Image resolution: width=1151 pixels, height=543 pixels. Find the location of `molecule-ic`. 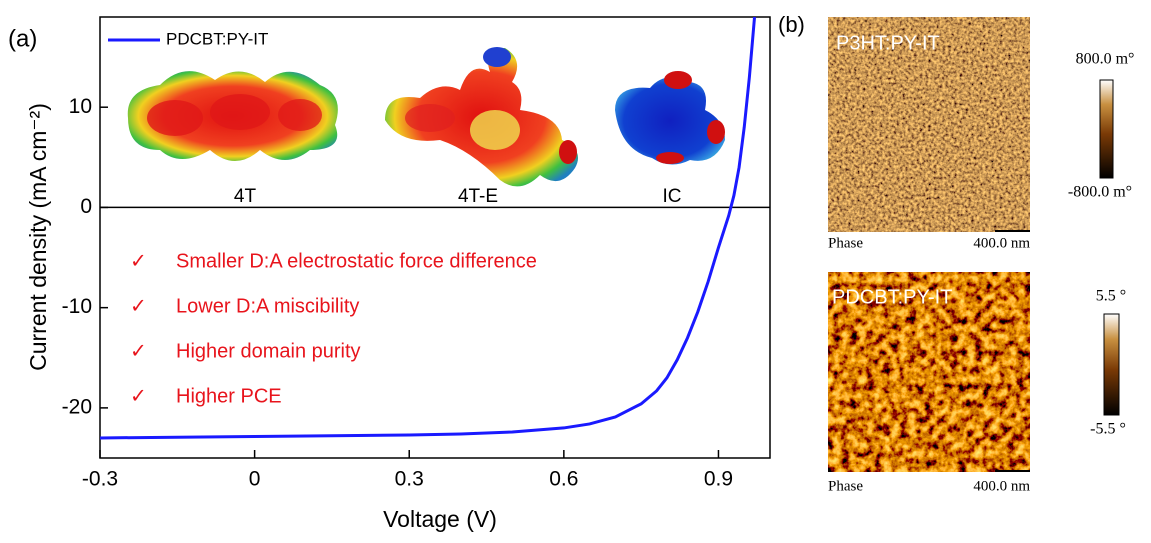

molecule-ic is located at coordinates (670, 118).